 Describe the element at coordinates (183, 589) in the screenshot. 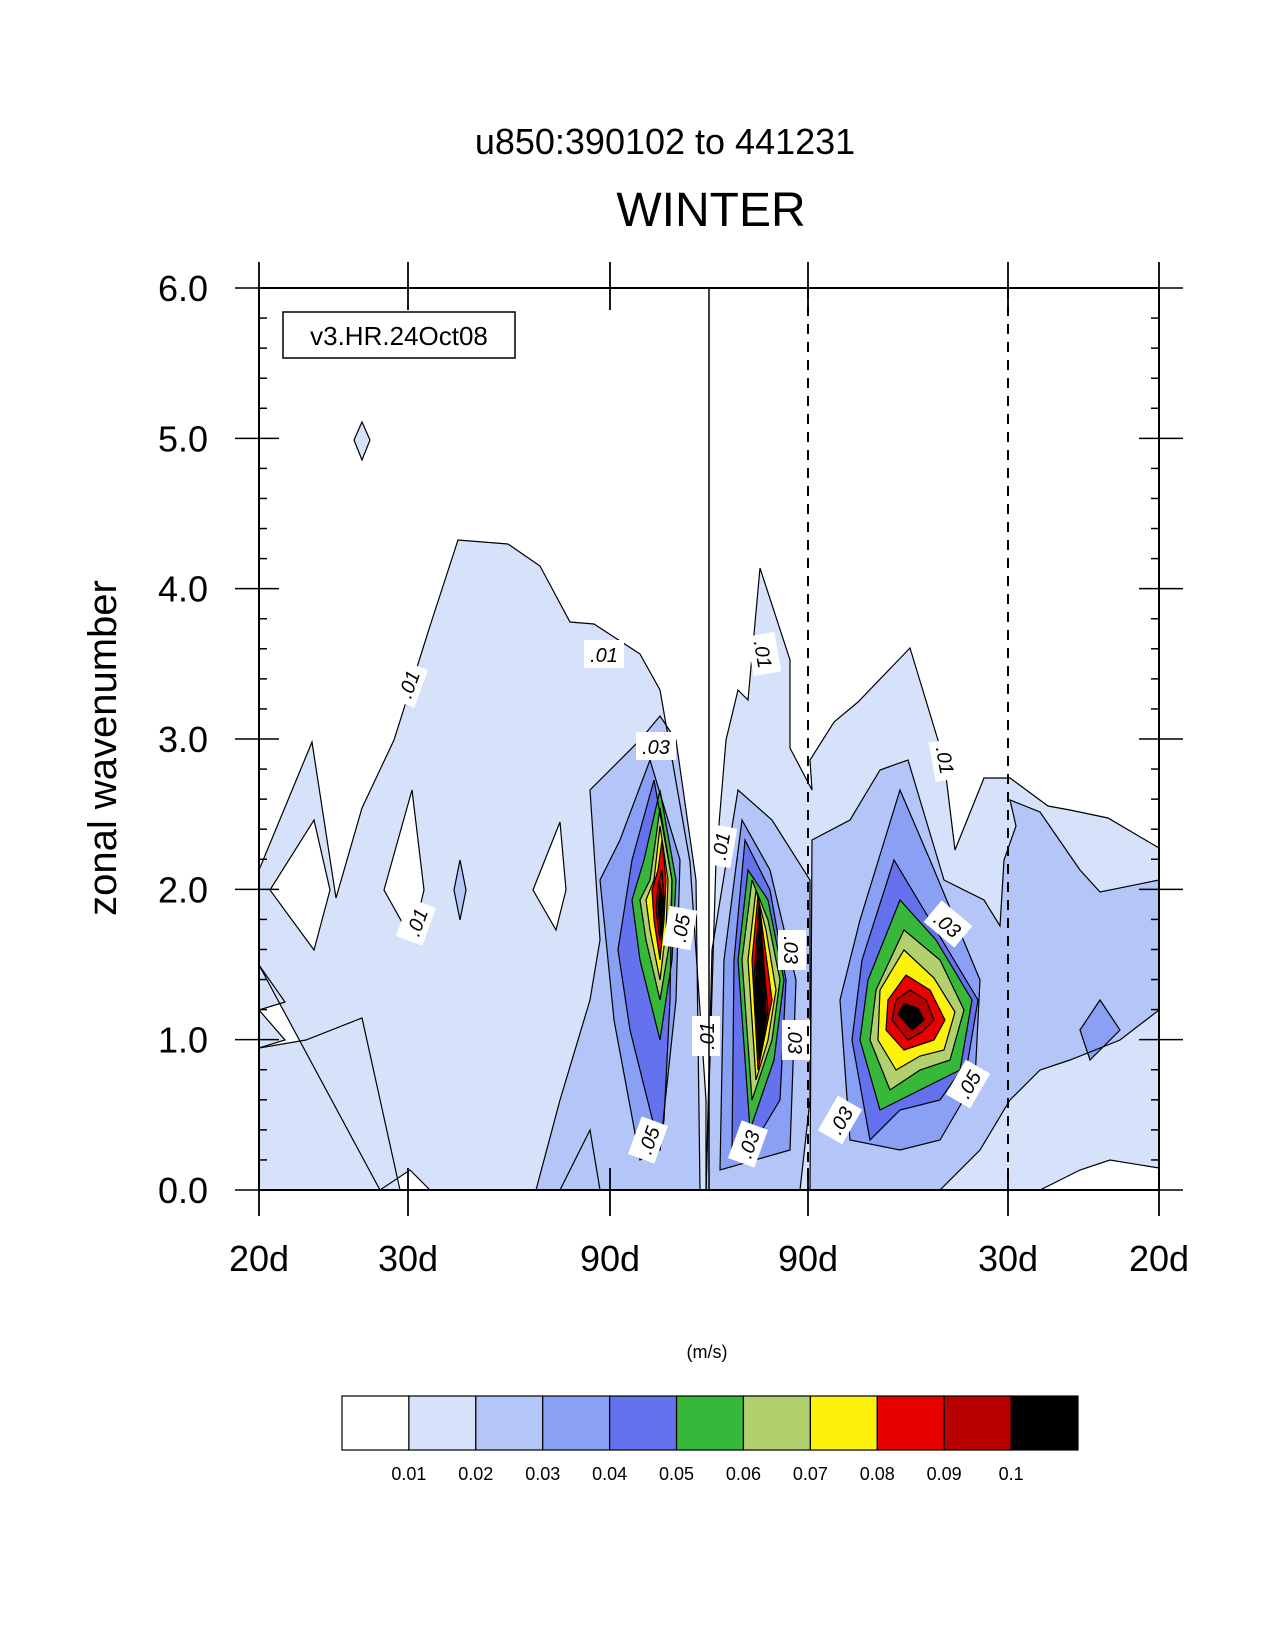

I see `y-tick-label: 4.0` at that location.